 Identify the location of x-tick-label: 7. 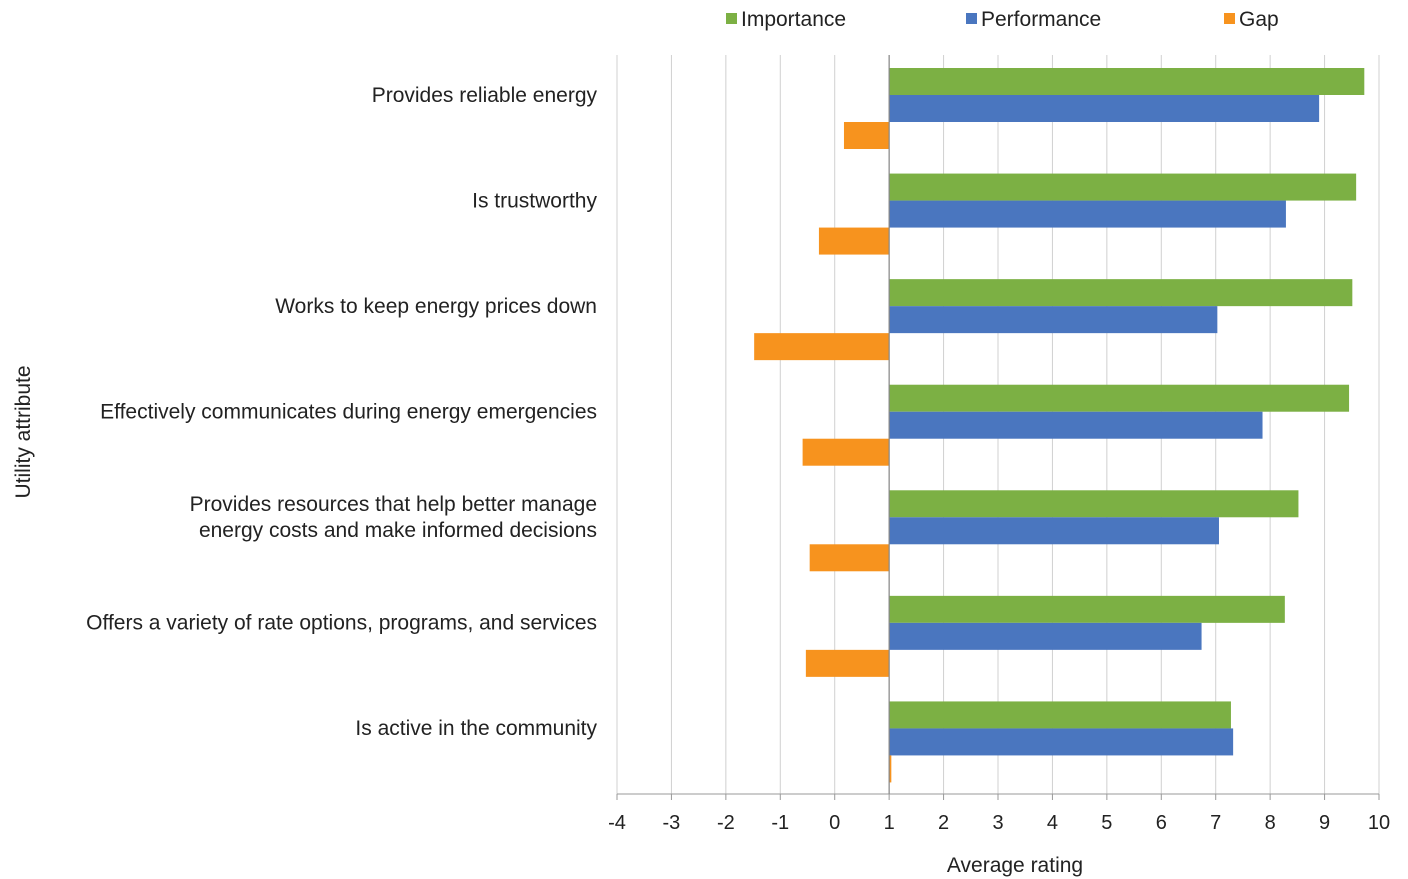
(1215, 823).